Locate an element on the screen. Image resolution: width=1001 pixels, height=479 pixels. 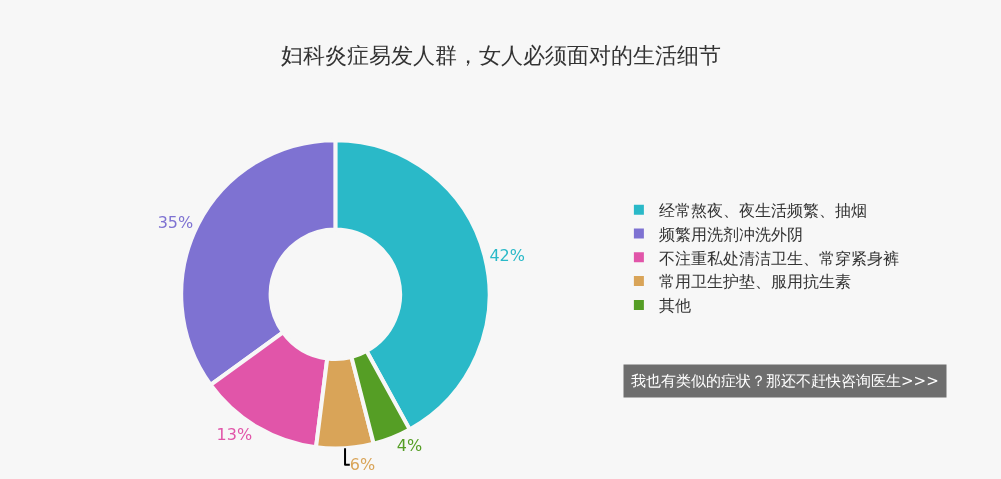
data-label: 13% is located at coordinates (234, 434).